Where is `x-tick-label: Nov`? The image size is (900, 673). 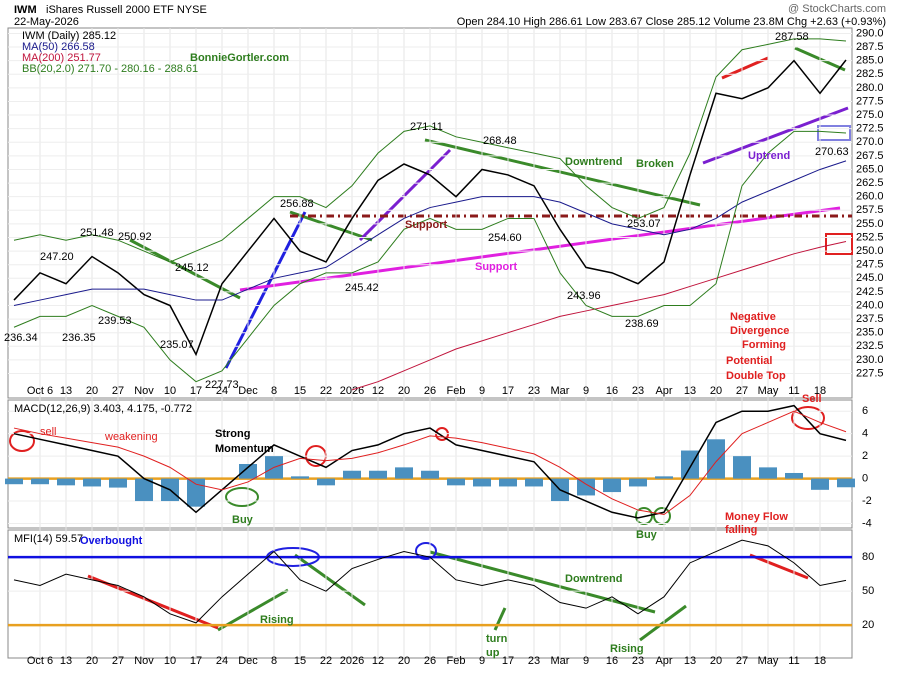
x-tick-label: Nov is located at coordinates (144, 661).